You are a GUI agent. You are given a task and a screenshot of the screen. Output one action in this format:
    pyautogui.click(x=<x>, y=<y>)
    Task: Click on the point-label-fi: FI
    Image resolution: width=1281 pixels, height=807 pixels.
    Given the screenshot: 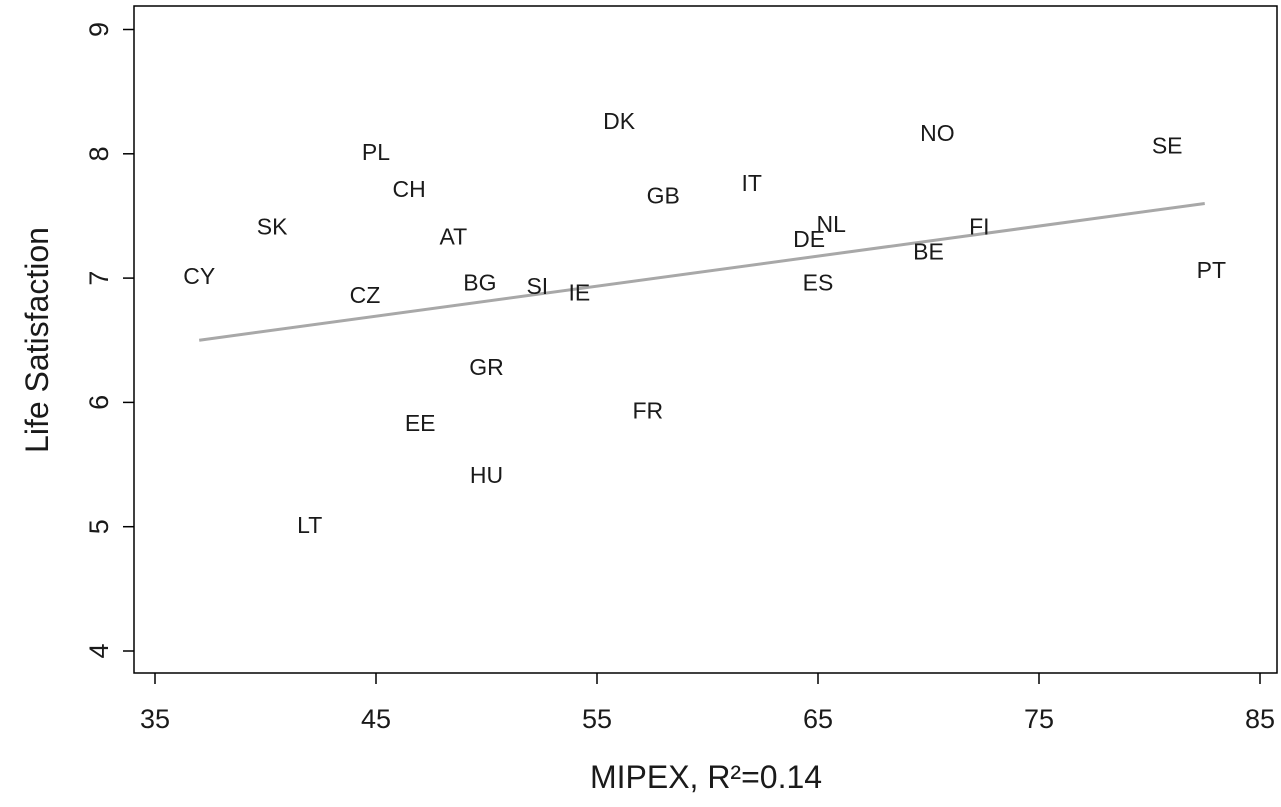 What is the action you would take?
    pyautogui.click(x=979, y=226)
    